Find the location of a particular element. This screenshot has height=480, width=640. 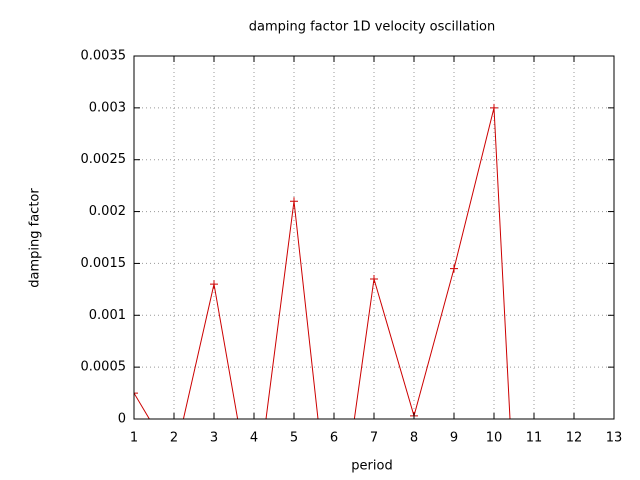

y-axis-label: damping factor is located at coordinates (35, 238).